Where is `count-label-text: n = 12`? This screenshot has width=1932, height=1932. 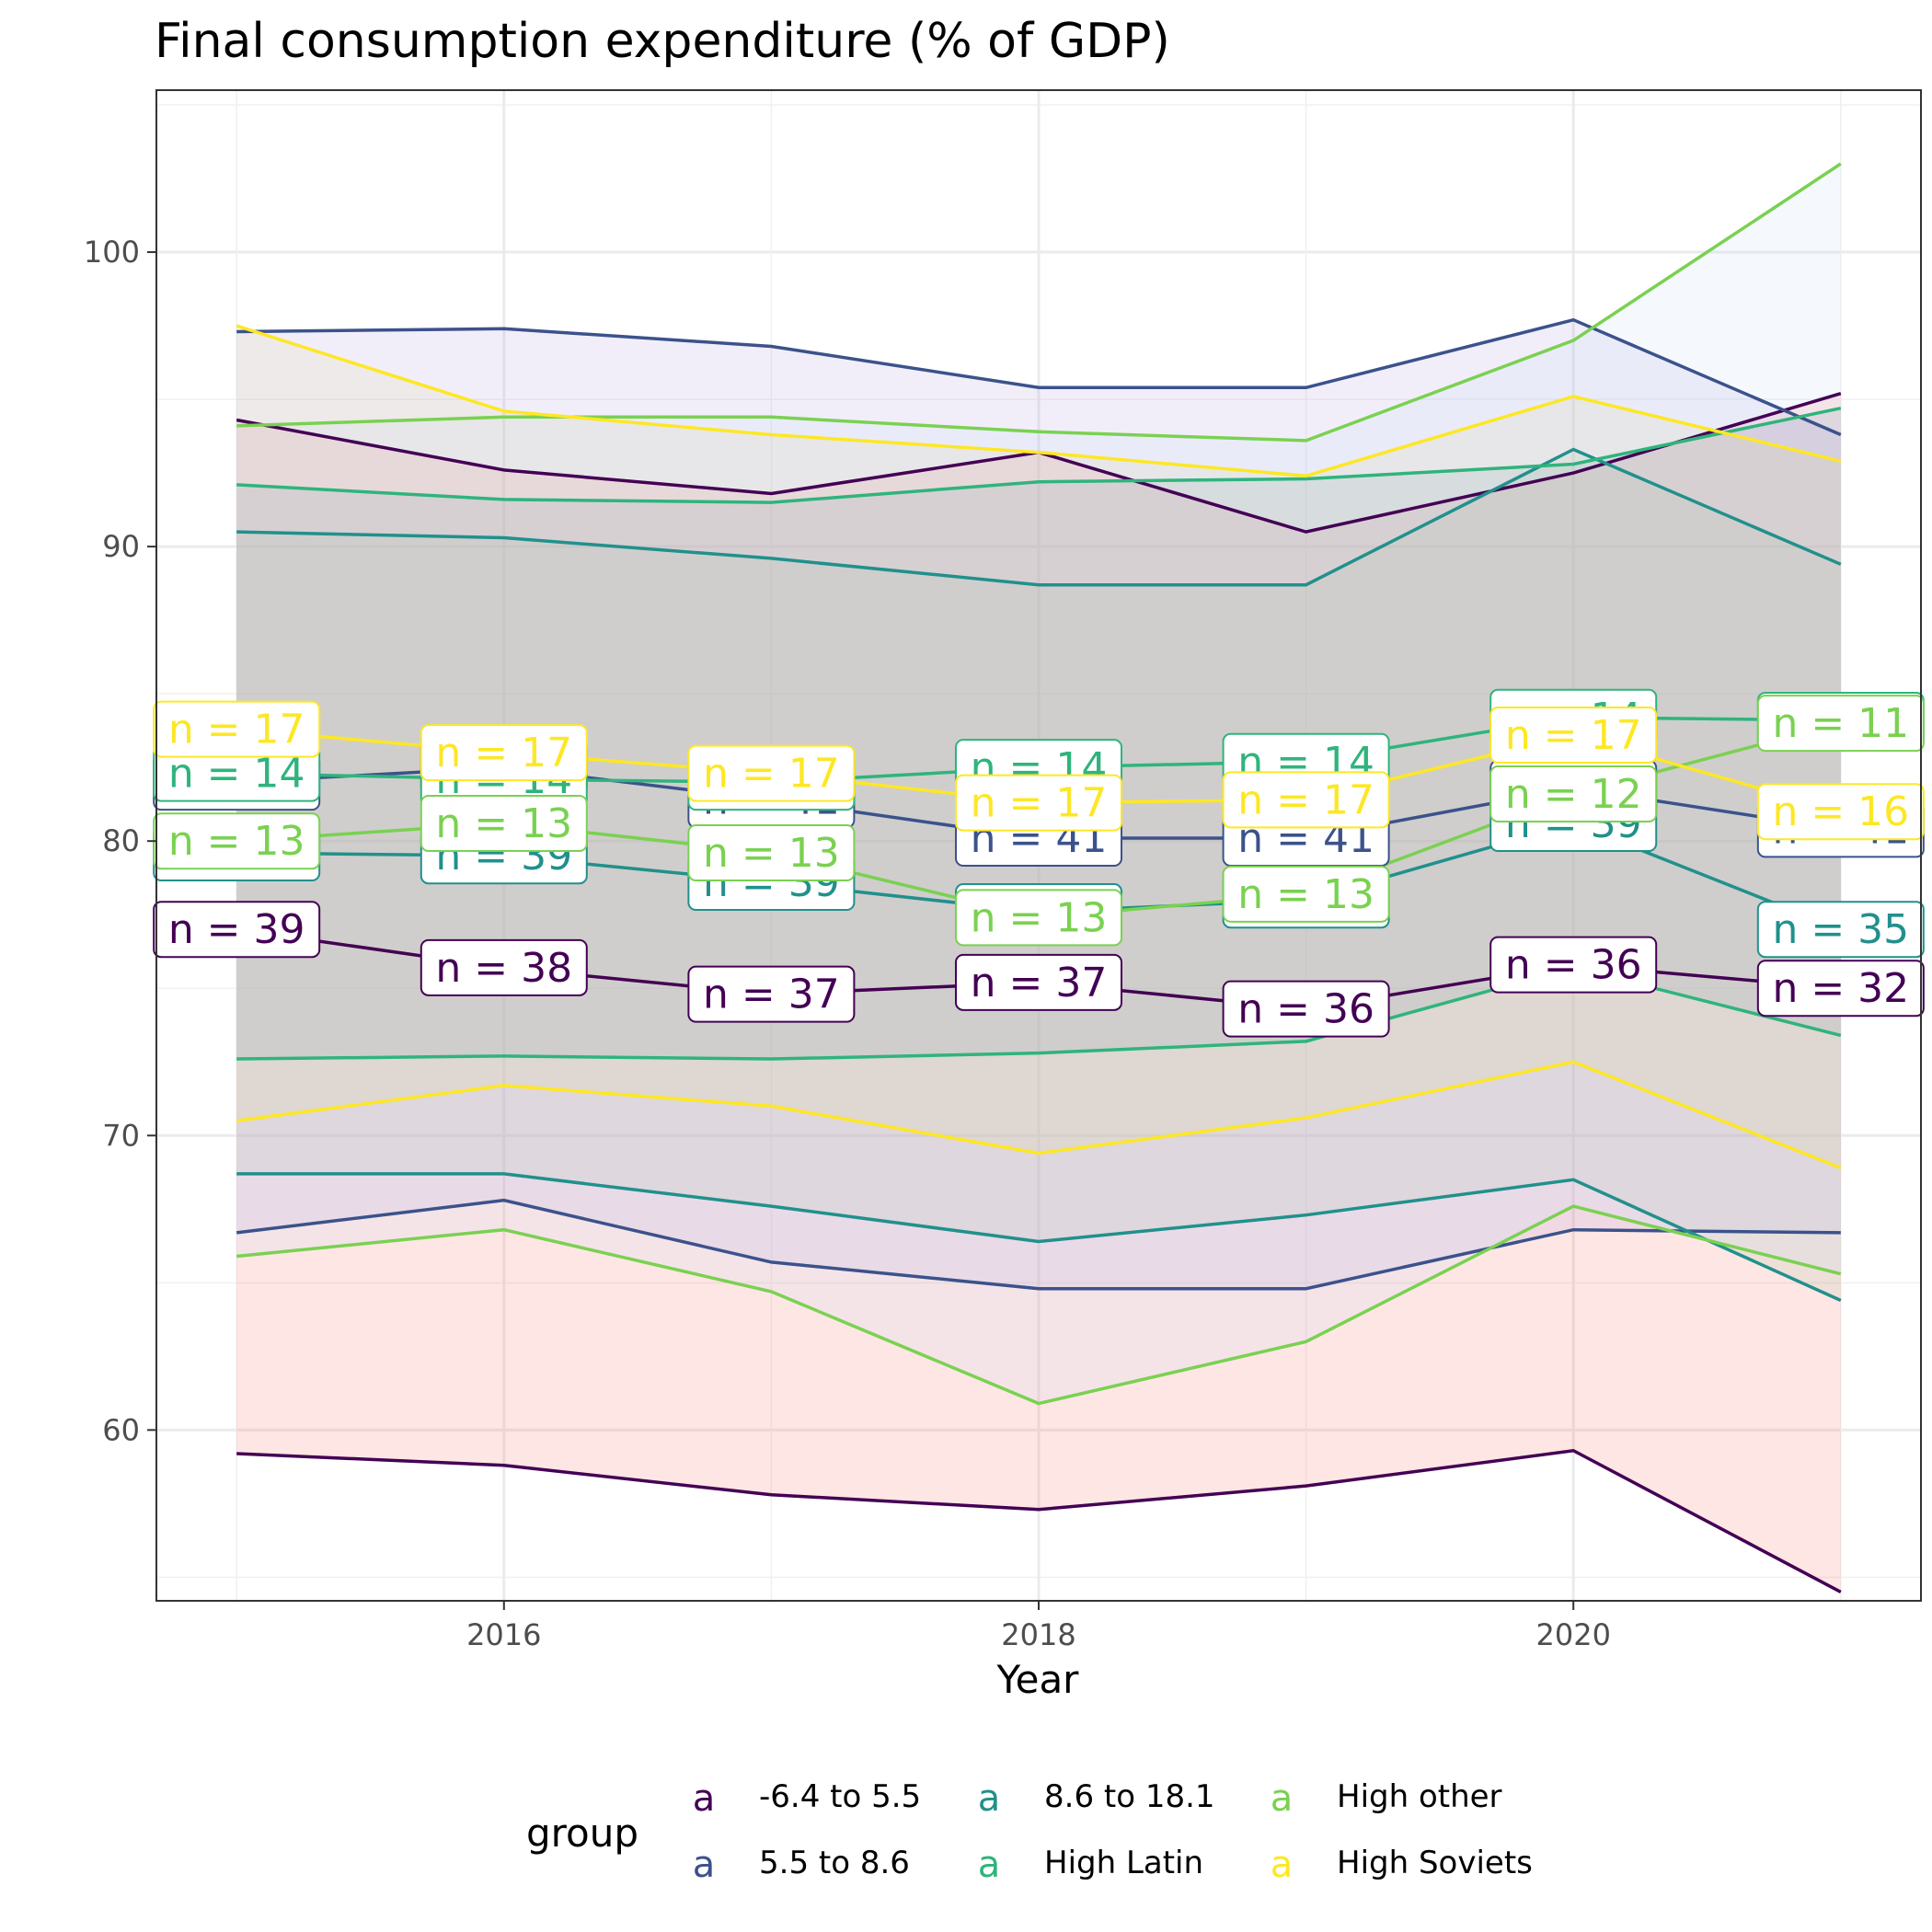
count-label-text: n = 12 is located at coordinates (1573, 794).